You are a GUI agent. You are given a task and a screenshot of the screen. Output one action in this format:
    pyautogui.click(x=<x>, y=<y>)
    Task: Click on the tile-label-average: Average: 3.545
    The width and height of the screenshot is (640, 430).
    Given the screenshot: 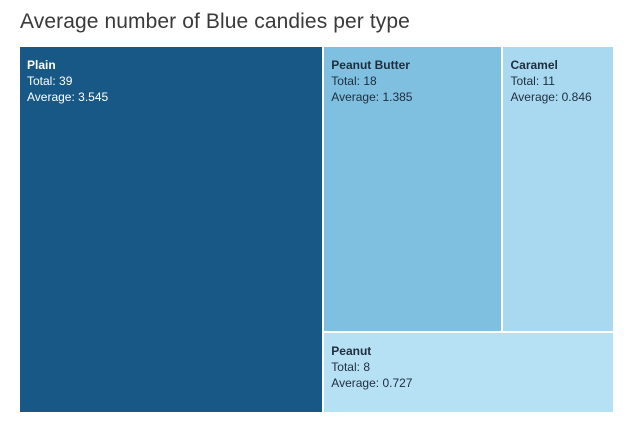 What is the action you would take?
    pyautogui.click(x=68, y=97)
    